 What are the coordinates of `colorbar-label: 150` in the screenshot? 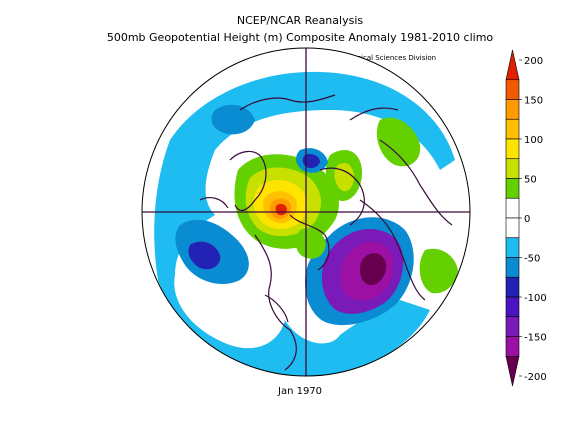 It's located at (533, 101).